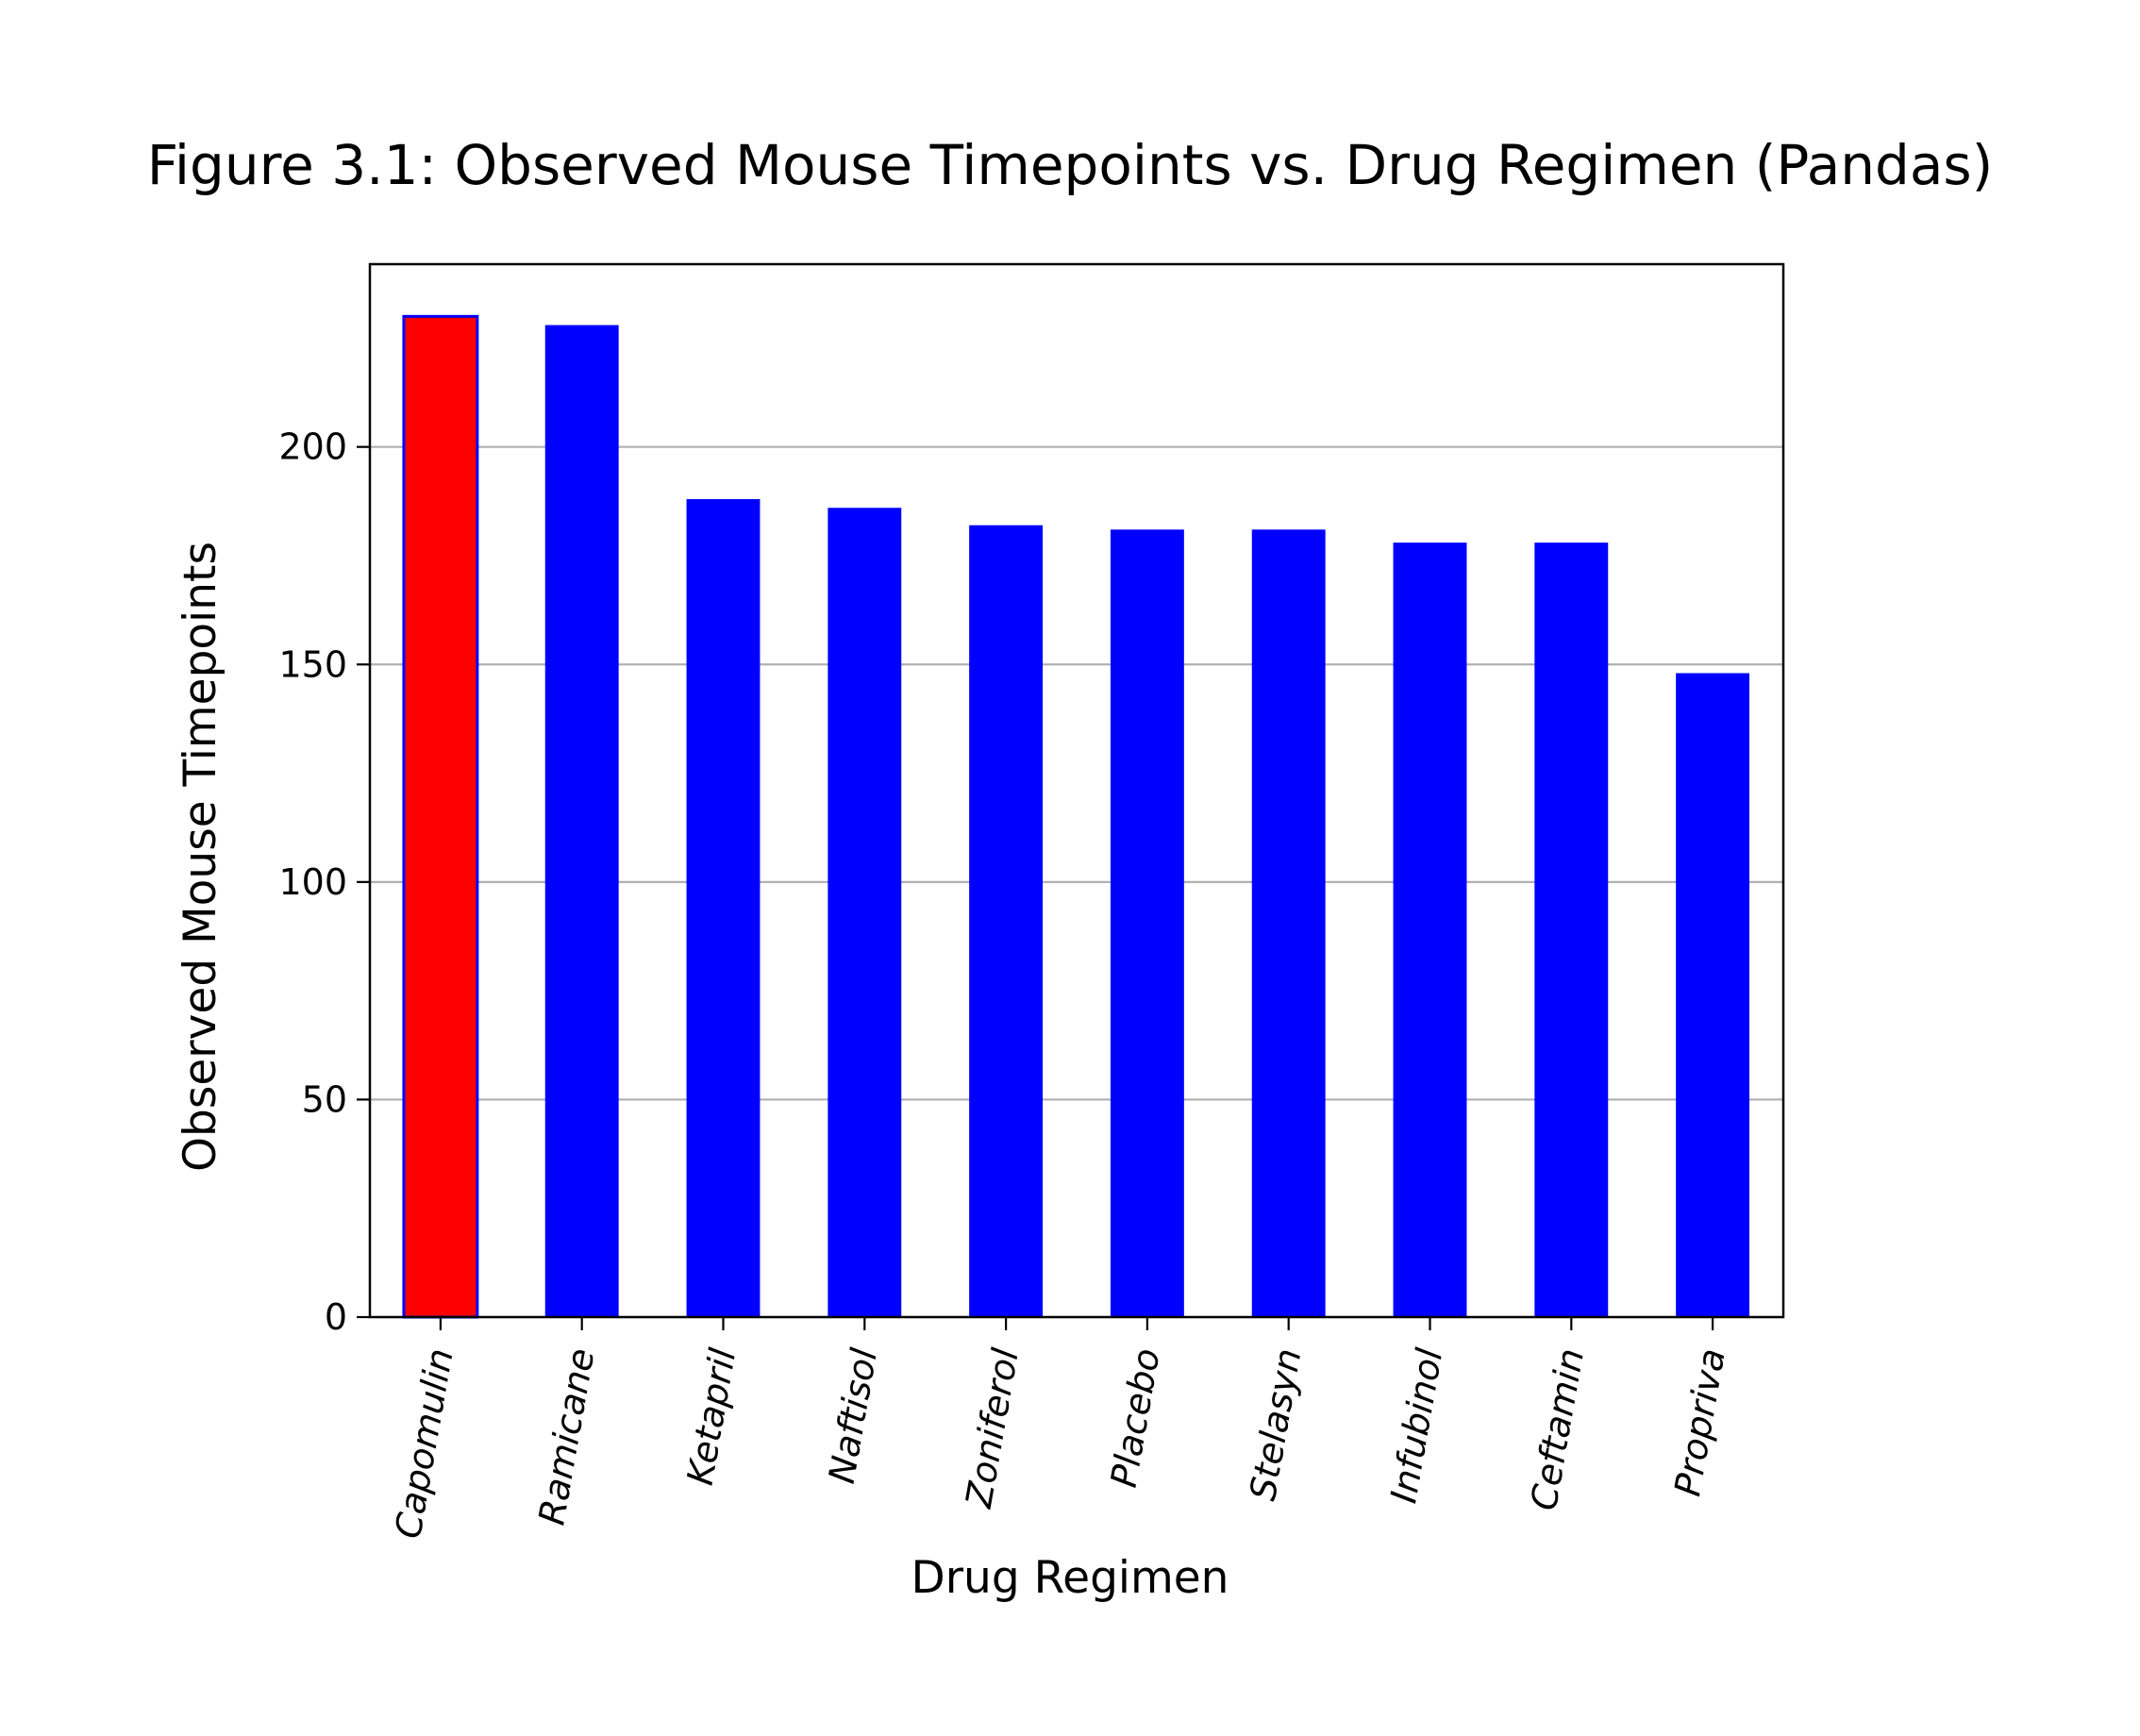 The height and width of the screenshot is (1736, 2140). Describe the element at coordinates (1416, 1425) in the screenshot. I see `x-tick-label: Infubinol` at that location.